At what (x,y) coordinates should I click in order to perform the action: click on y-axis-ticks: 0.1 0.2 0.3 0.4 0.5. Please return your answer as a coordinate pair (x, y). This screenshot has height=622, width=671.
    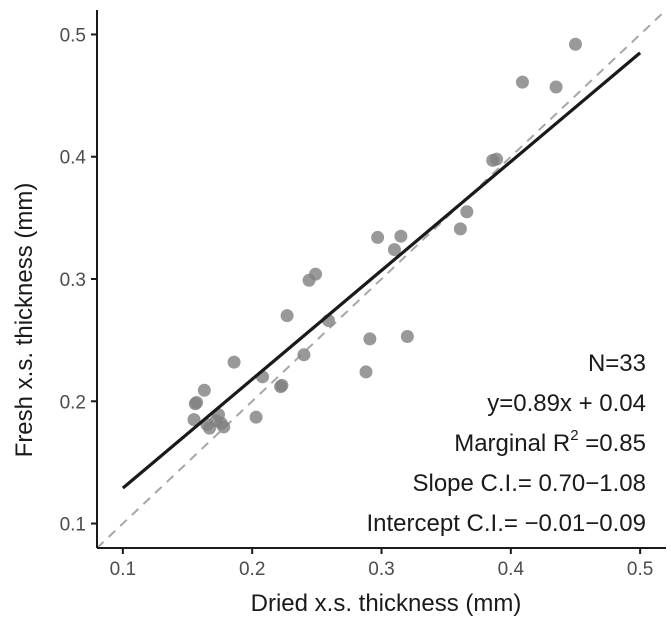
    Looking at the image, I should click on (78, 280).